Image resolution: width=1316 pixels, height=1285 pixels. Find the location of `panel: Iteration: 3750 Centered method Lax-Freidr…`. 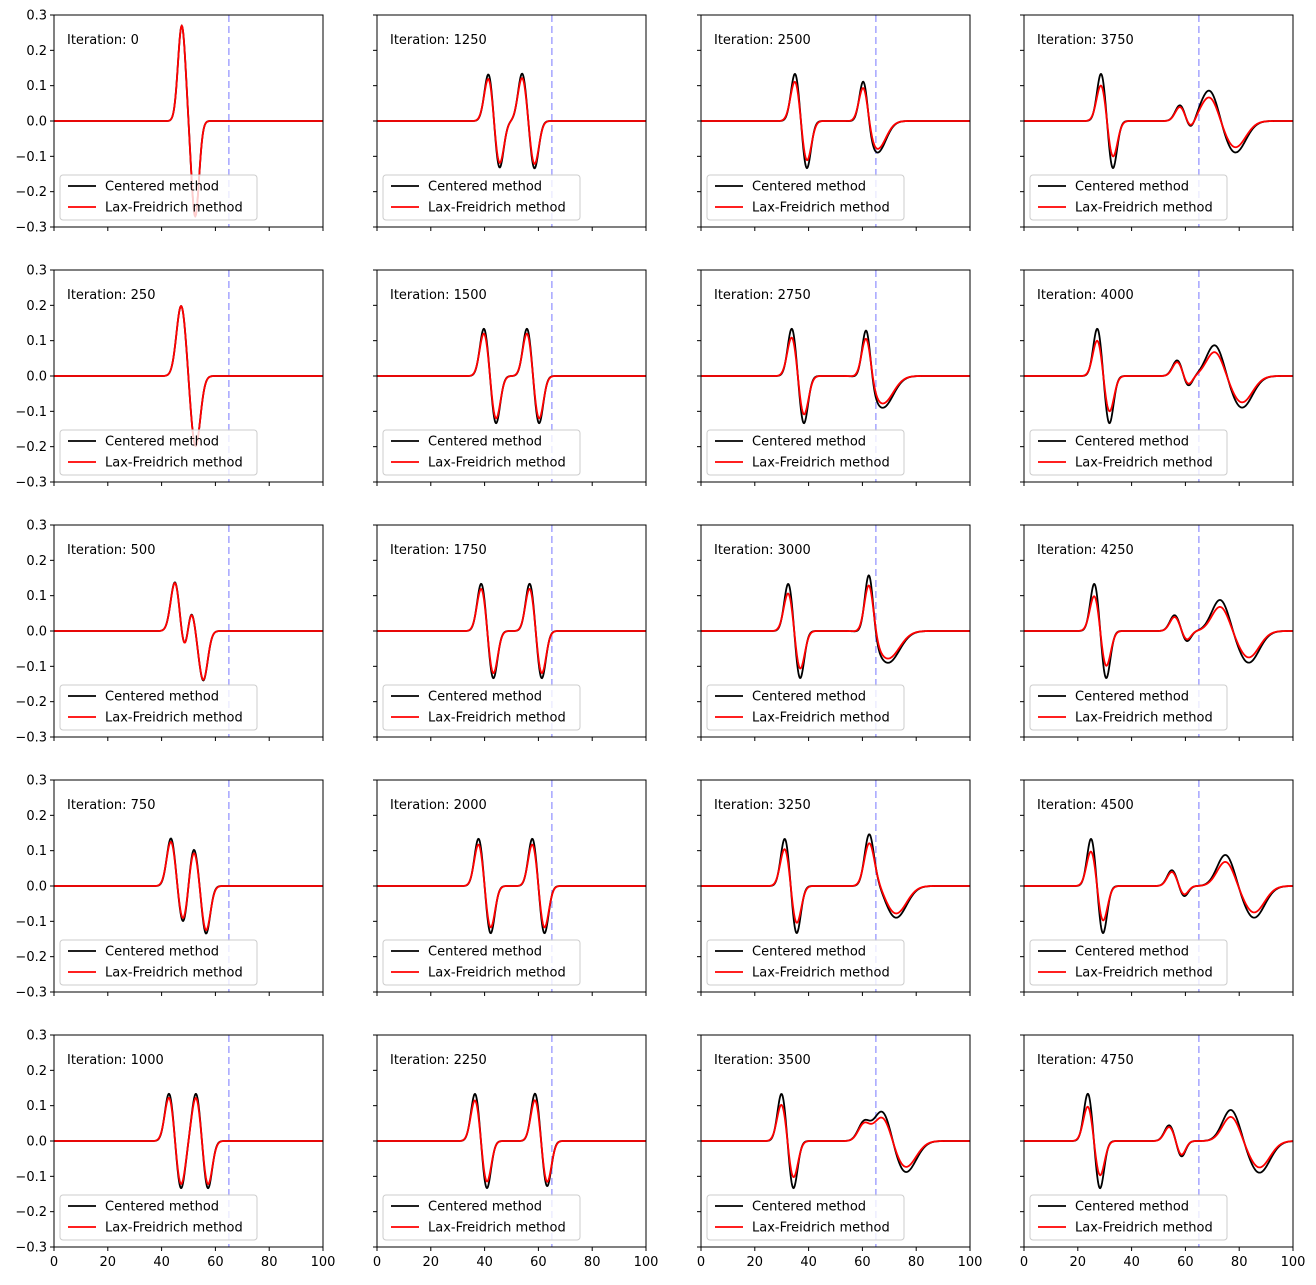

panel: Iteration: 3750 Centered method Lax-Freidr… is located at coordinates (1157, 122).